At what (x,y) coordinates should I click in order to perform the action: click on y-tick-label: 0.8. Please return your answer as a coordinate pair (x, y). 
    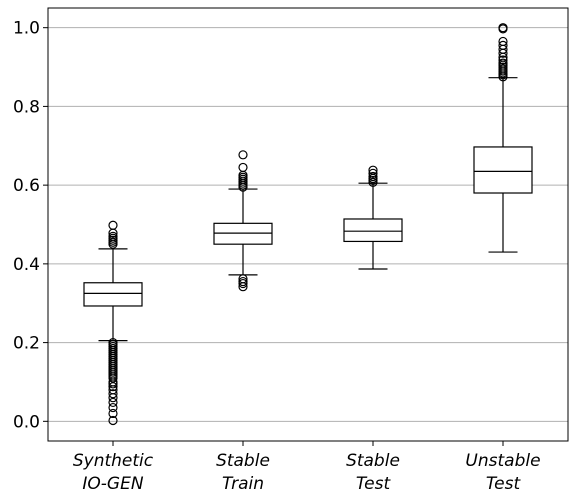
    Looking at the image, I should click on (26, 107).